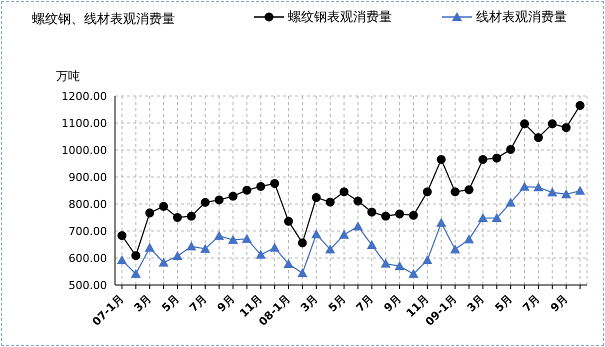  I want to click on y-tick-label: 1100.00, so click(84, 123).